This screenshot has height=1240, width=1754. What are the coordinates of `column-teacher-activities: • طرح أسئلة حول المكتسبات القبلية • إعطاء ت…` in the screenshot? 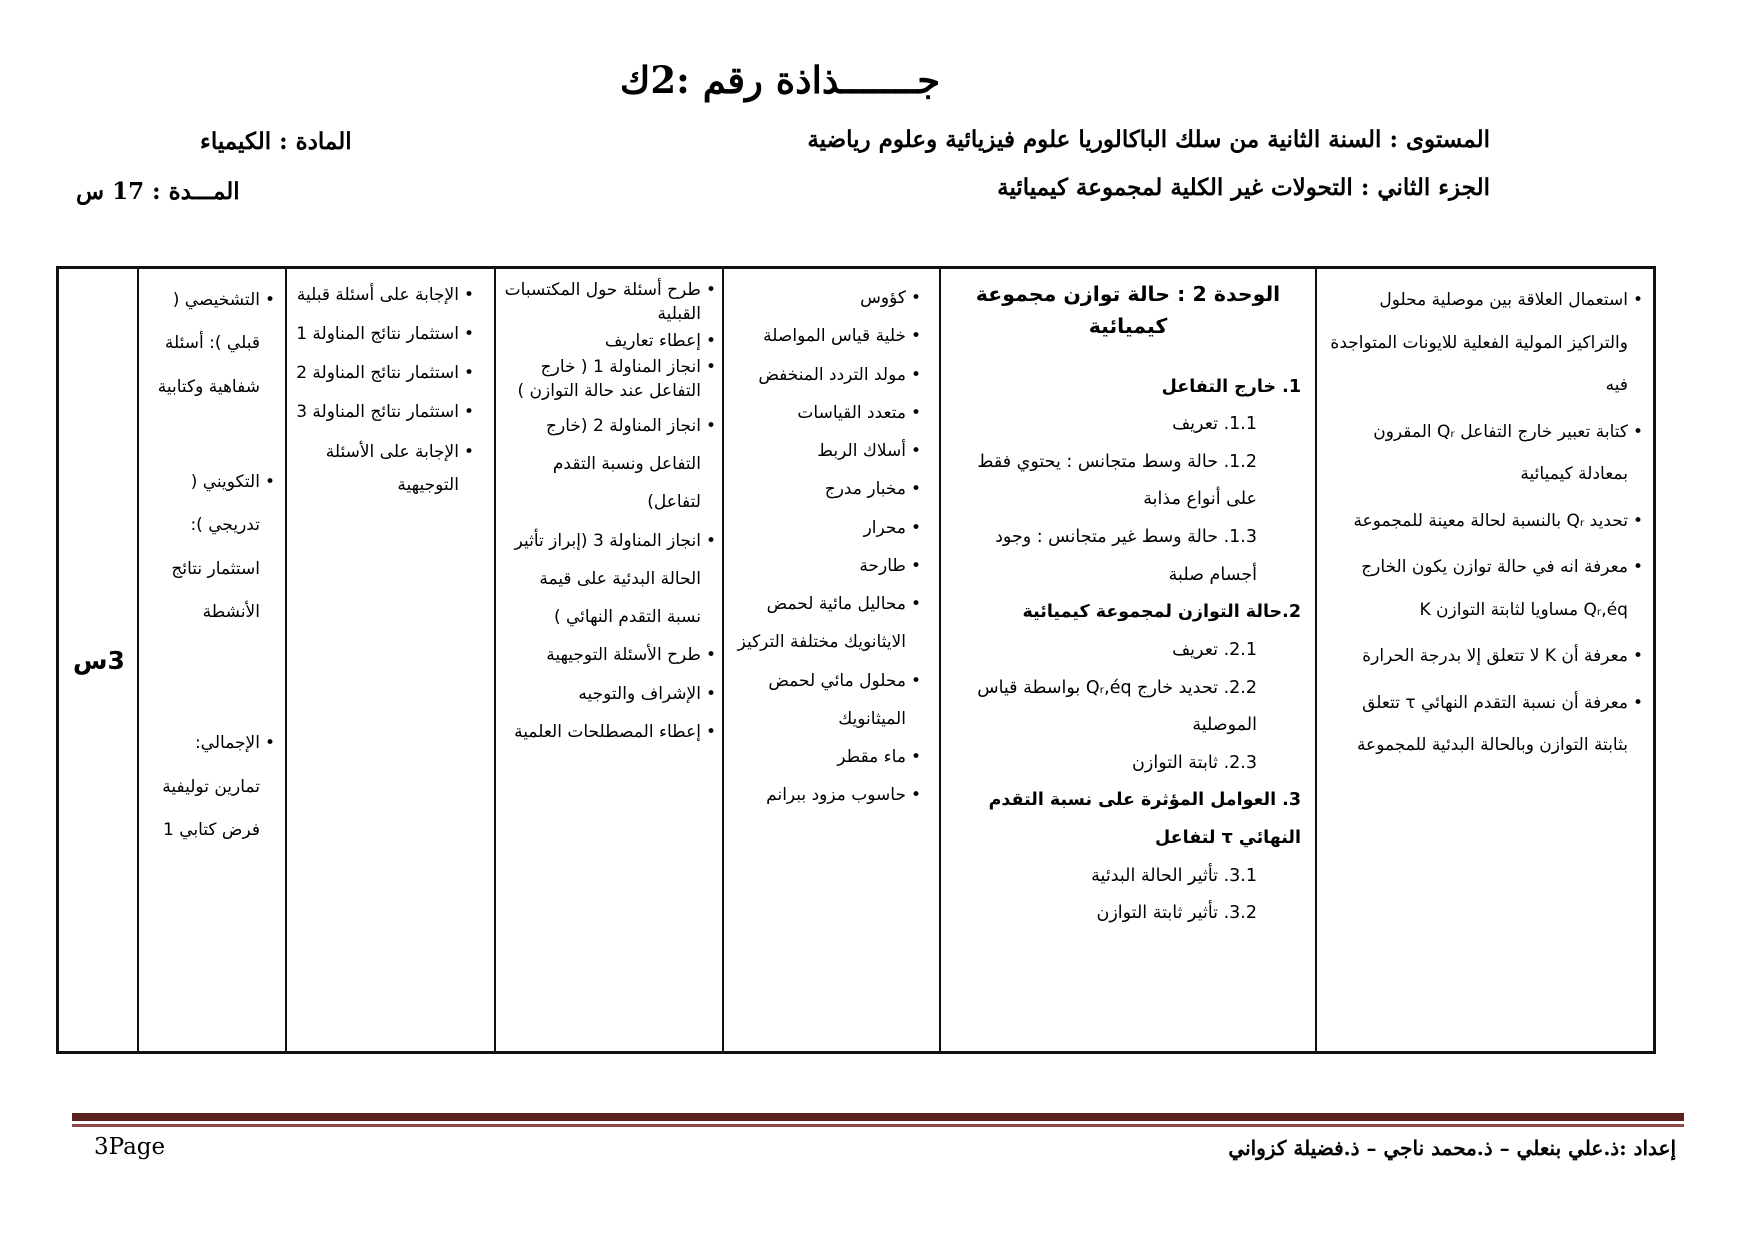 It's located at (608, 660).